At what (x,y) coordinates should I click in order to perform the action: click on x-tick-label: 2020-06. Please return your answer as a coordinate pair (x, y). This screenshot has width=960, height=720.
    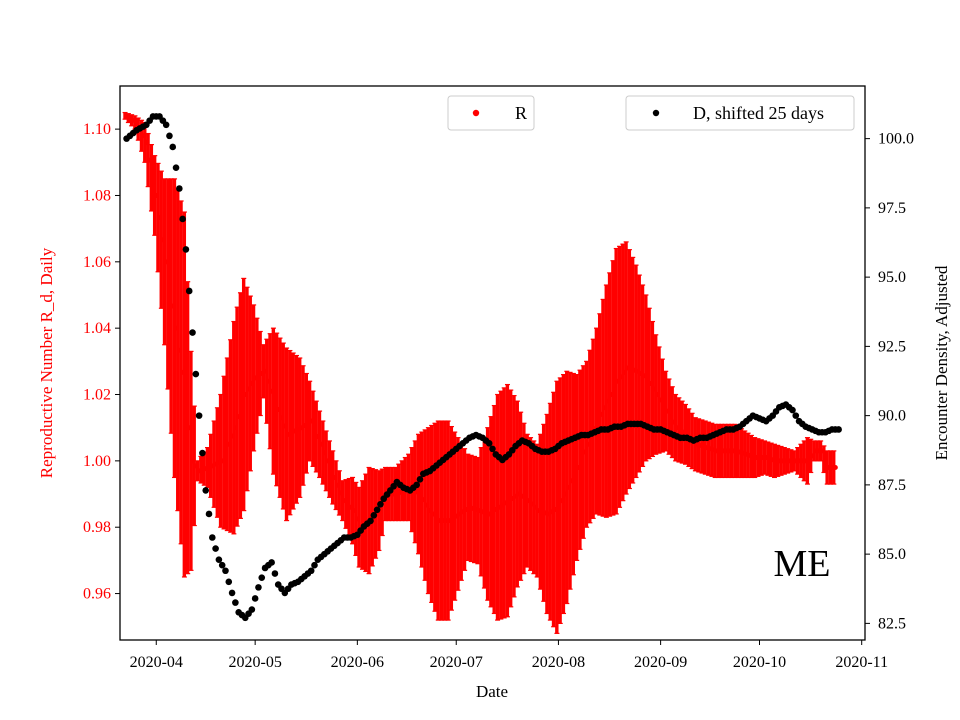
    Looking at the image, I should click on (357, 662).